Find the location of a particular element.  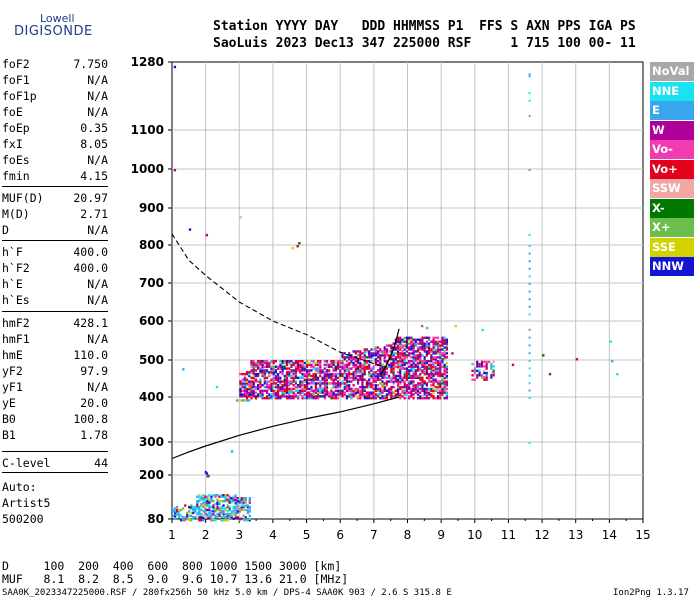

param-value: 2.71 is located at coordinates (94, 214).